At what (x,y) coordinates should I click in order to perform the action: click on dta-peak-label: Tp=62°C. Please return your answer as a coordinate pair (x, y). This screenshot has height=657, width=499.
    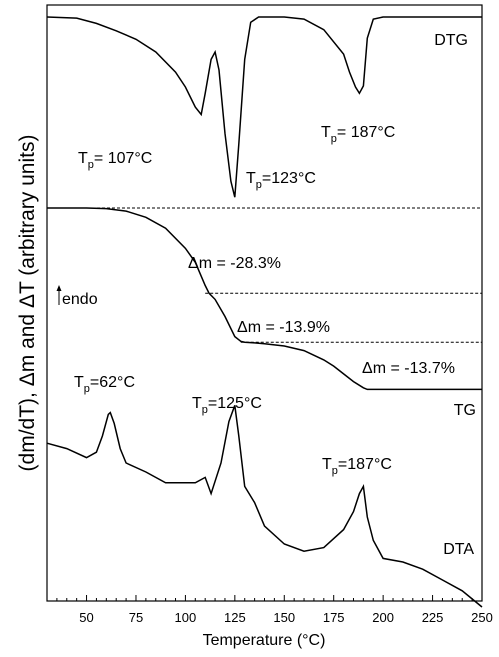
    Looking at the image, I should click on (104, 384).